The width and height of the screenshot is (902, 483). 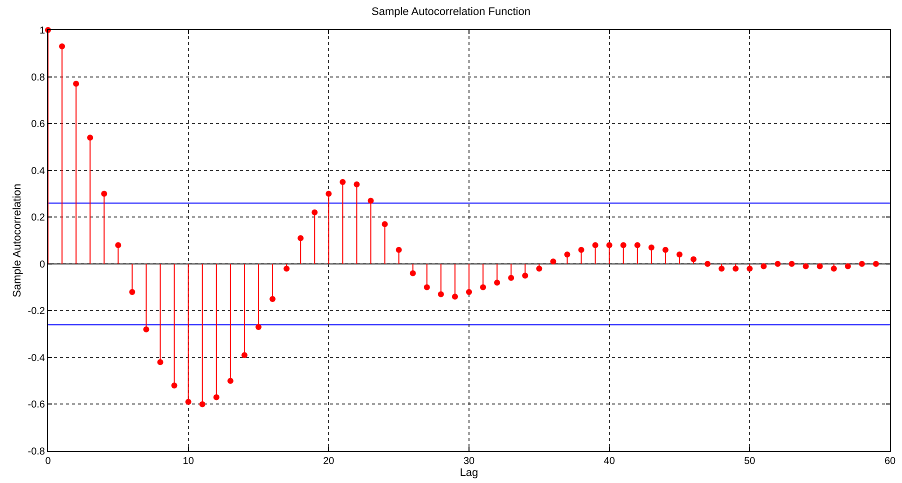 I want to click on y-tick-label: 0.6, so click(x=38, y=124).